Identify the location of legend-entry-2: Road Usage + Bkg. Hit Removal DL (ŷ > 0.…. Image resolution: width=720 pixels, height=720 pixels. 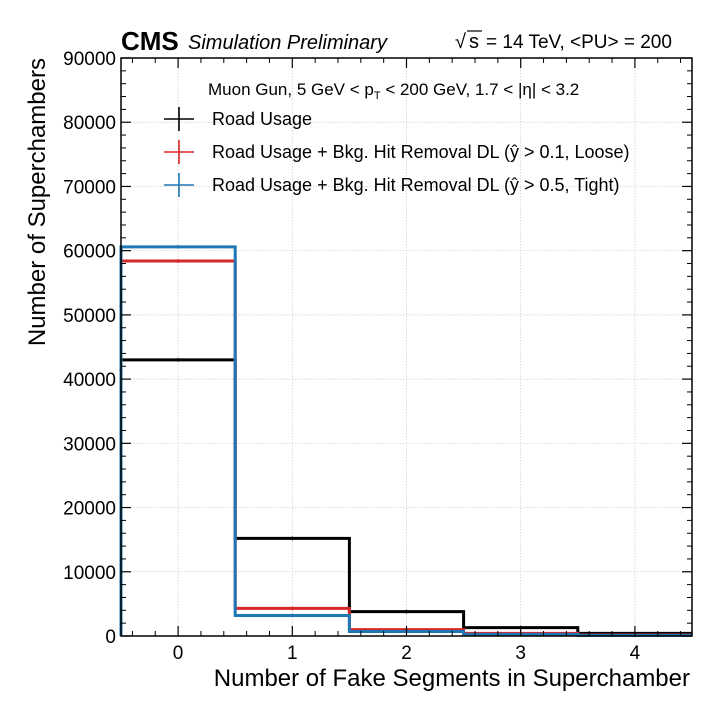
(397, 152).